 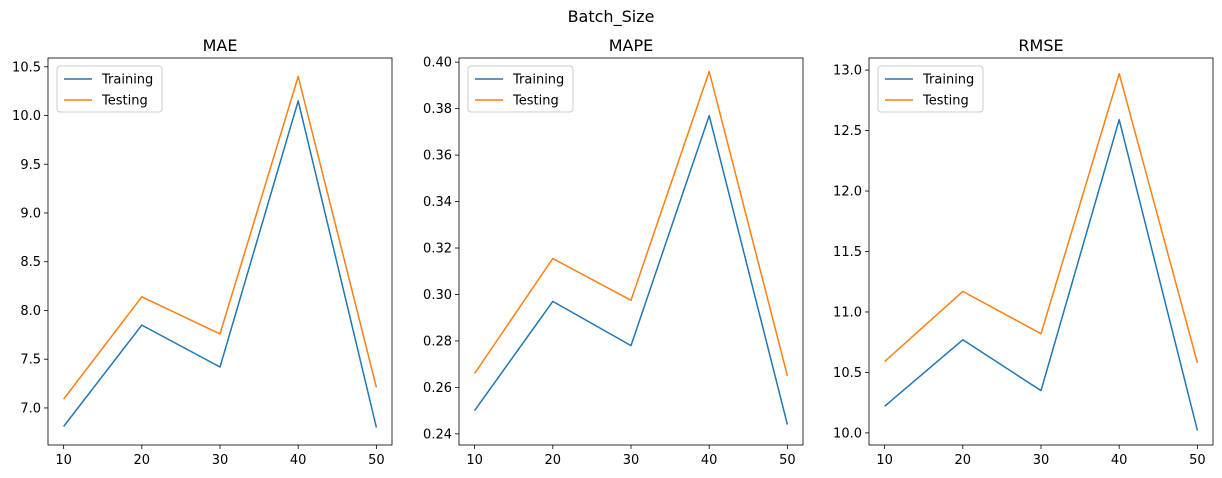 I want to click on subplot-title: MAPE, so click(x=631, y=45).